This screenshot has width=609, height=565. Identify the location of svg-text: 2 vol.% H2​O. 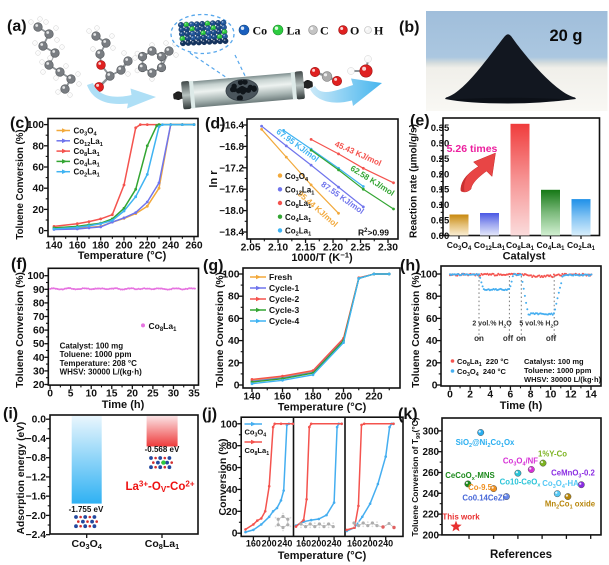
(492, 325).